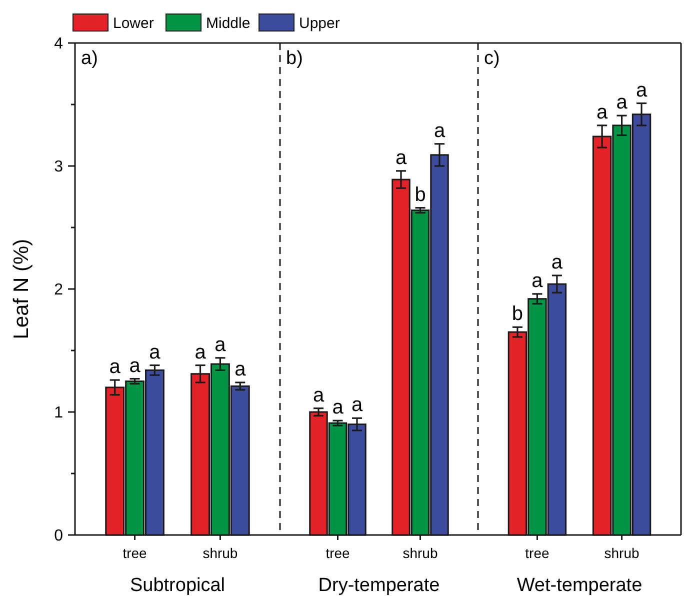 This screenshot has width=684, height=608. Describe the element at coordinates (579, 585) in the screenshot. I see `x-axis-title: Wet-temperate` at that location.